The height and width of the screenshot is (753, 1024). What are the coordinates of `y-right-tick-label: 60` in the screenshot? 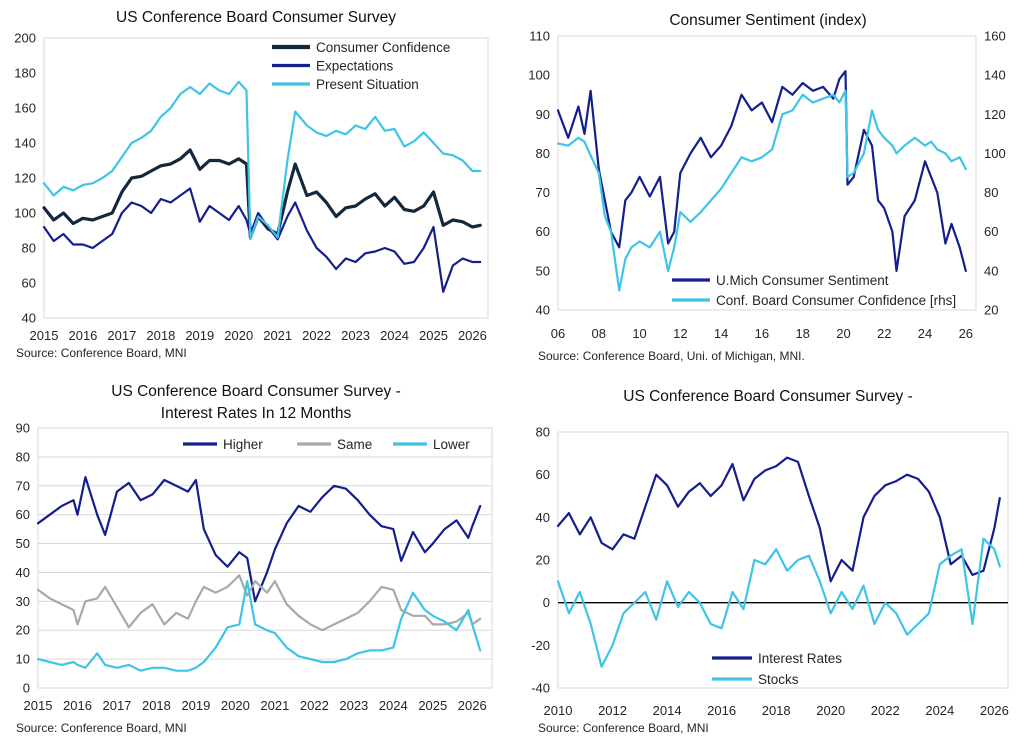 It's located at (991, 231).